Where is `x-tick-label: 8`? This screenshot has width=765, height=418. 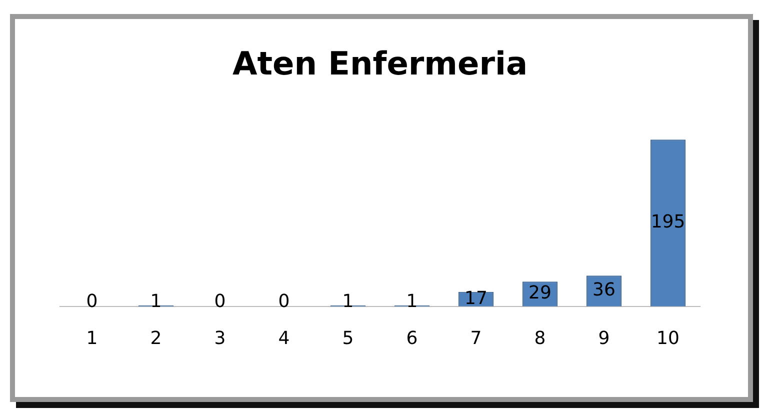 x-tick-label: 8 is located at coordinates (540, 338).